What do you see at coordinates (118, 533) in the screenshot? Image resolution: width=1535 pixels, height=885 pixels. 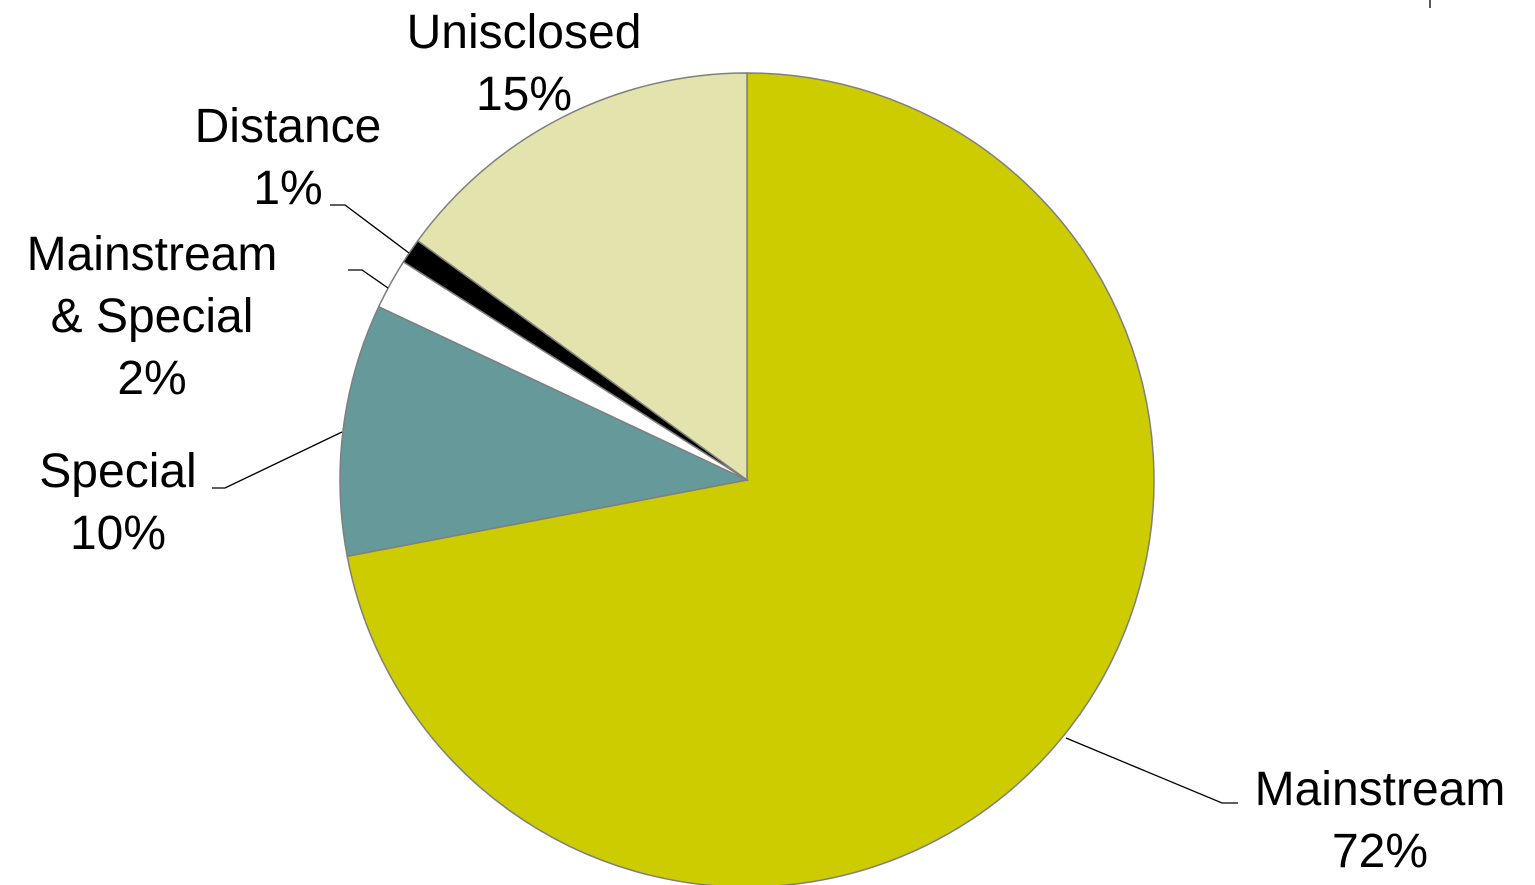 I see `slice-label-line: 10%` at bounding box center [118, 533].